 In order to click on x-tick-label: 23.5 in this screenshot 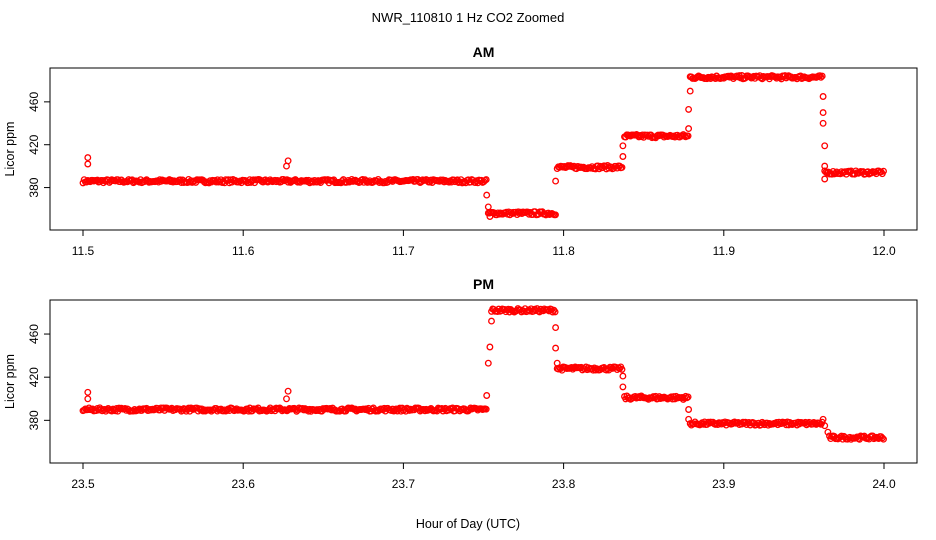, I will do `click(83, 484)`.